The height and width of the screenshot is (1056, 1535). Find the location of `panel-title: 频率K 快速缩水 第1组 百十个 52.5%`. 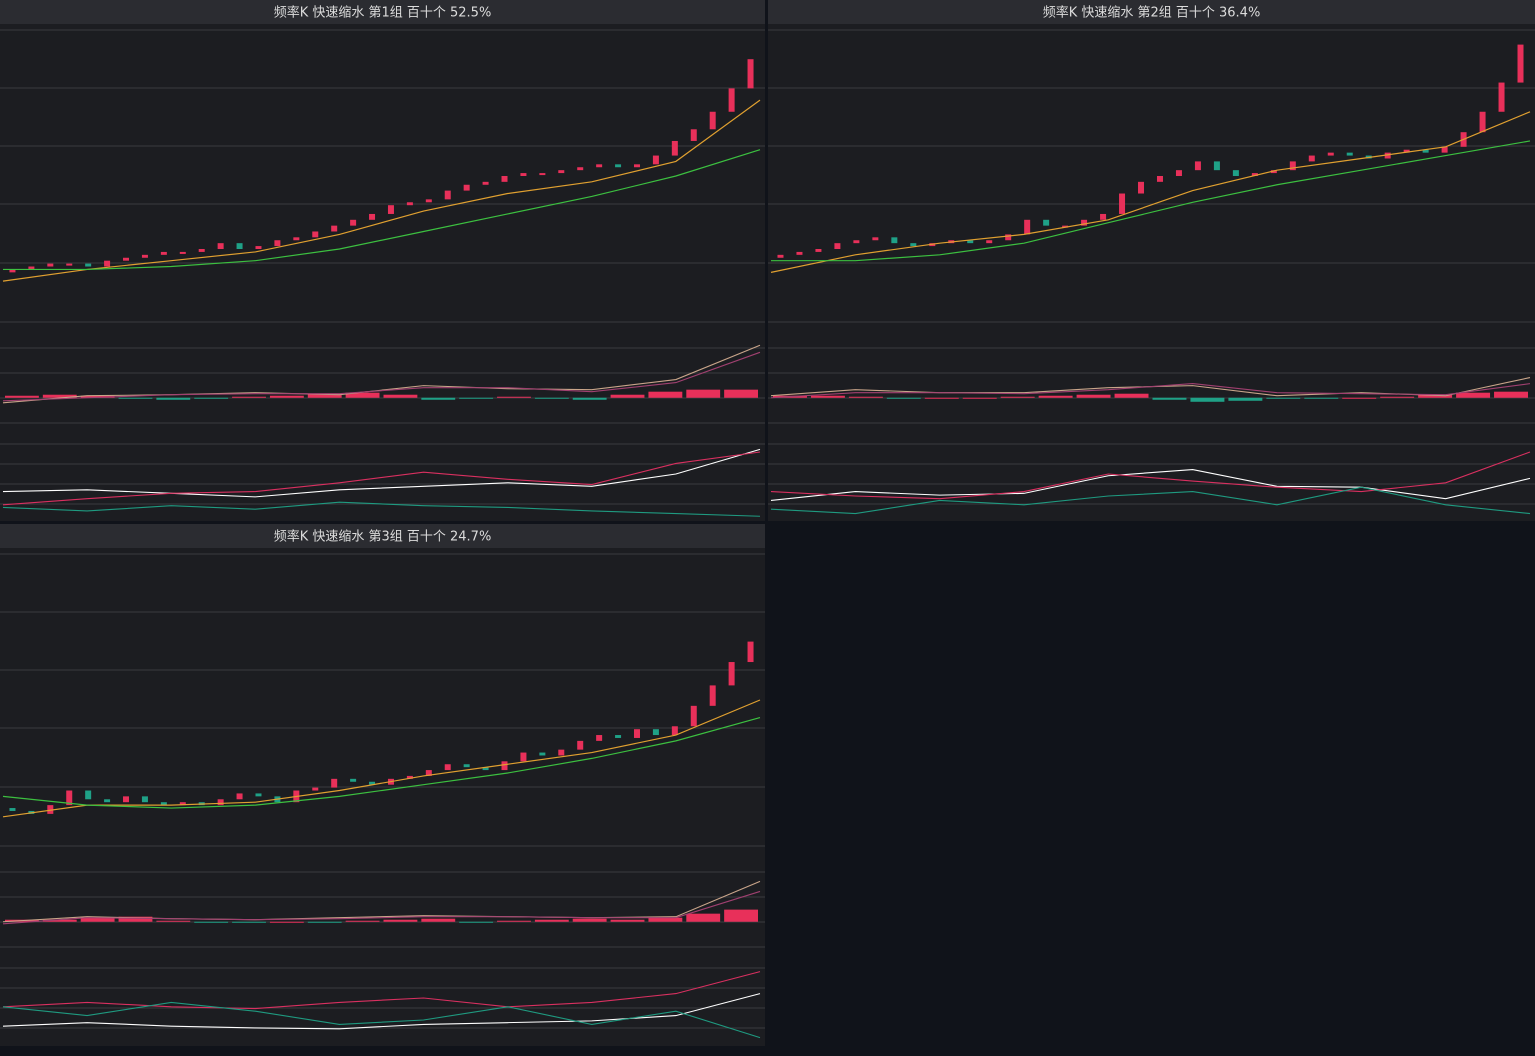

panel-title: 频率K 快速缩水 第1组 百十个 52.5% is located at coordinates (383, 13).